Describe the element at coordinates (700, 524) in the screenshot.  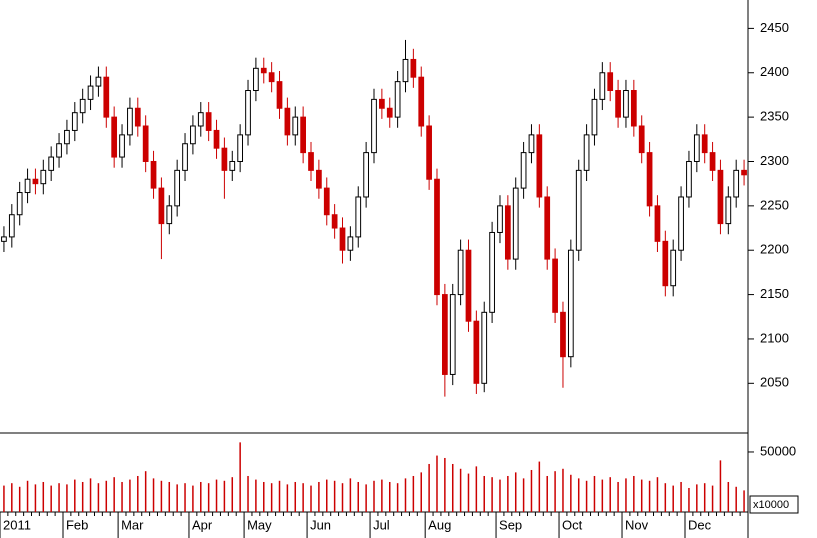
I see `x-tick-label: Dec` at that location.